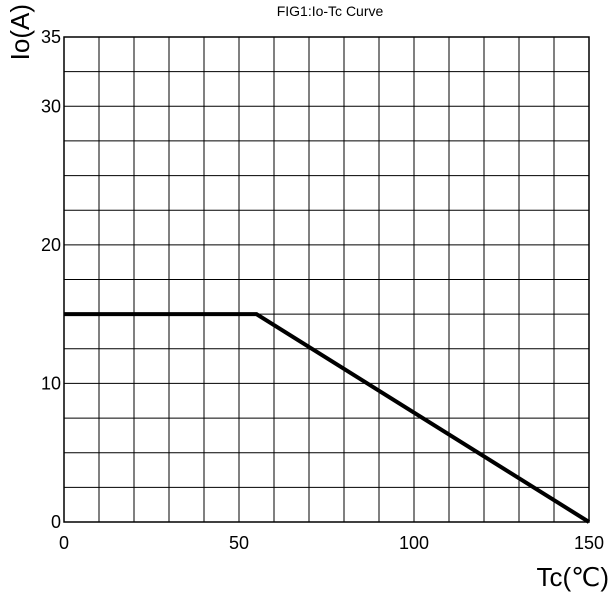 The height and width of the screenshot is (598, 611). I want to click on x-tick-label: 100, so click(414, 543).